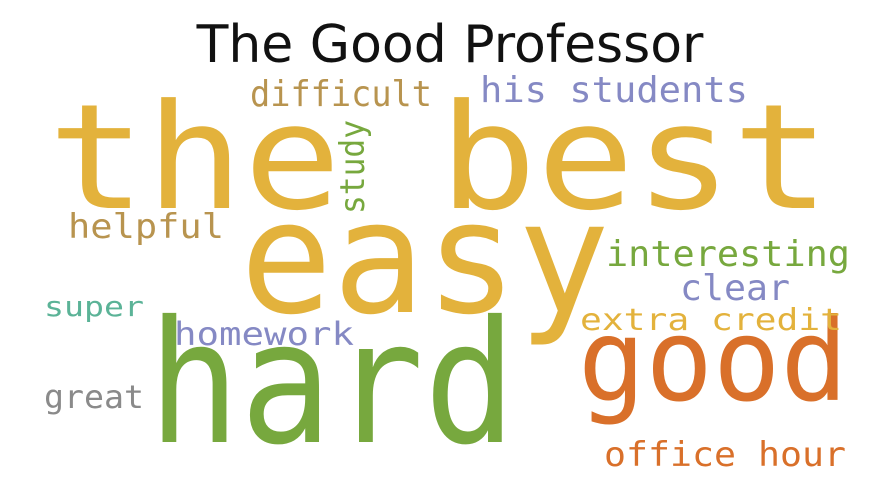  What do you see at coordinates (341, 94) in the screenshot?
I see `word-difficult: difficult` at bounding box center [341, 94].